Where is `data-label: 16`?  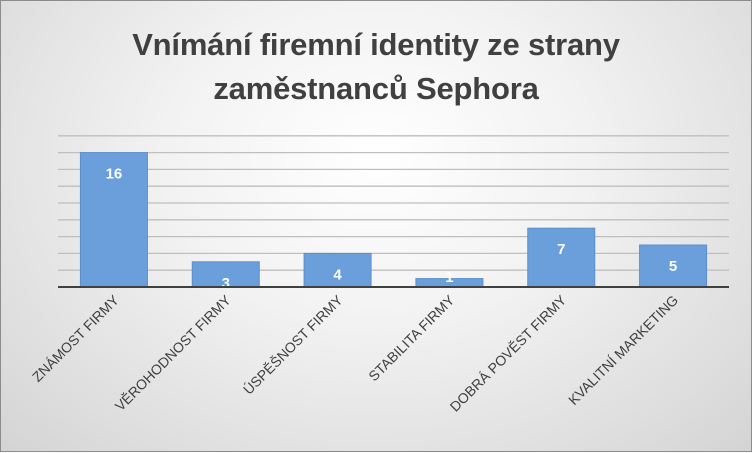
data-label: 16 is located at coordinates (114, 174).